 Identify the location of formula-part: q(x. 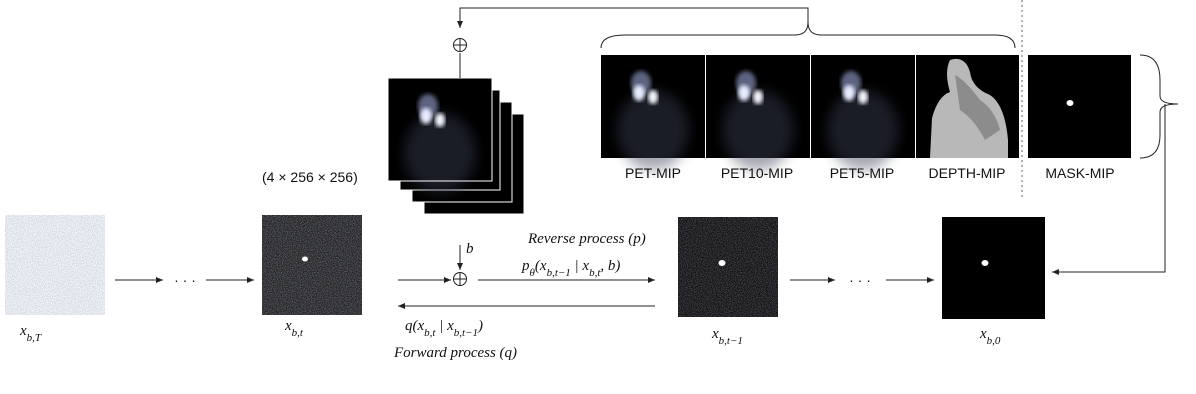
(414, 326).